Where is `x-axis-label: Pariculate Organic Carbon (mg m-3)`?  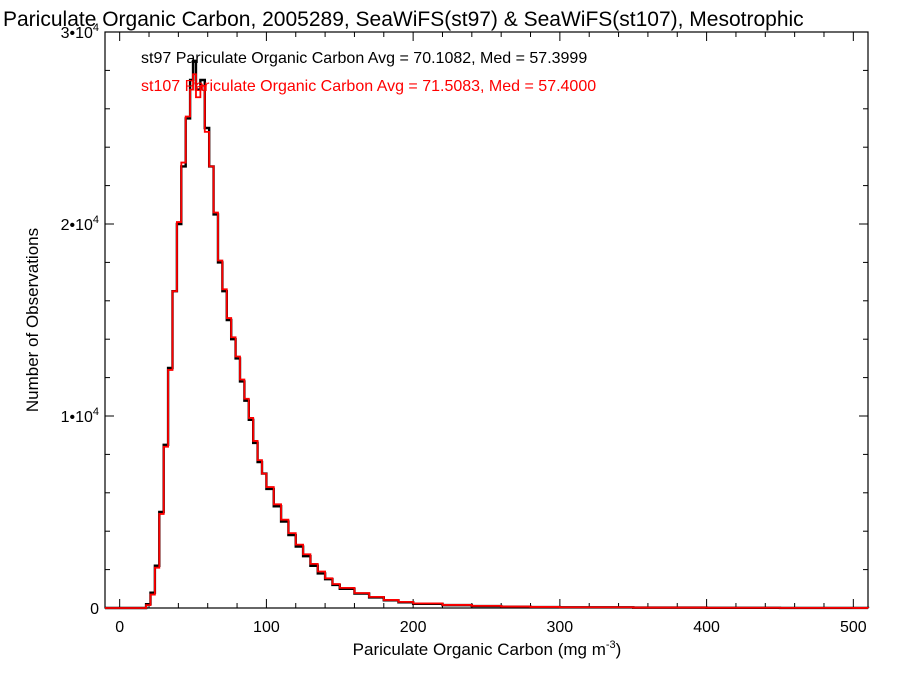
x-axis-label: Pariculate Organic Carbon (mg m-3) is located at coordinates (487, 649).